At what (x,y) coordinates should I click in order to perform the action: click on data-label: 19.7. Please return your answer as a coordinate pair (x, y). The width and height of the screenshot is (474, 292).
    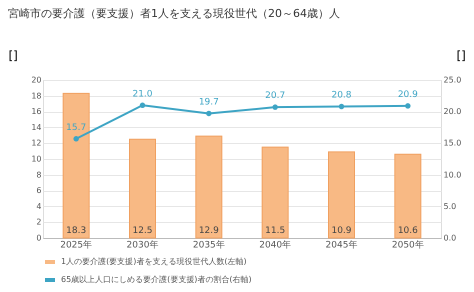
    Looking at the image, I should click on (208, 102).